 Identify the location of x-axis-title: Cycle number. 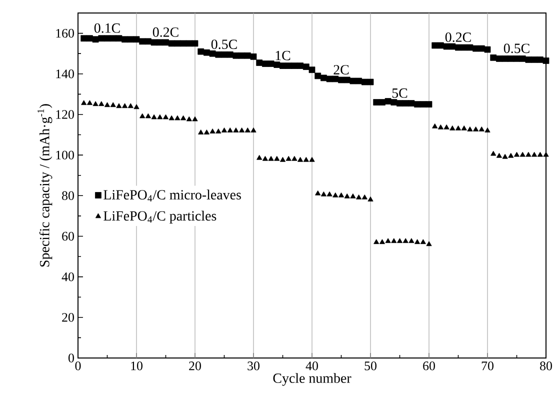
(312, 379).